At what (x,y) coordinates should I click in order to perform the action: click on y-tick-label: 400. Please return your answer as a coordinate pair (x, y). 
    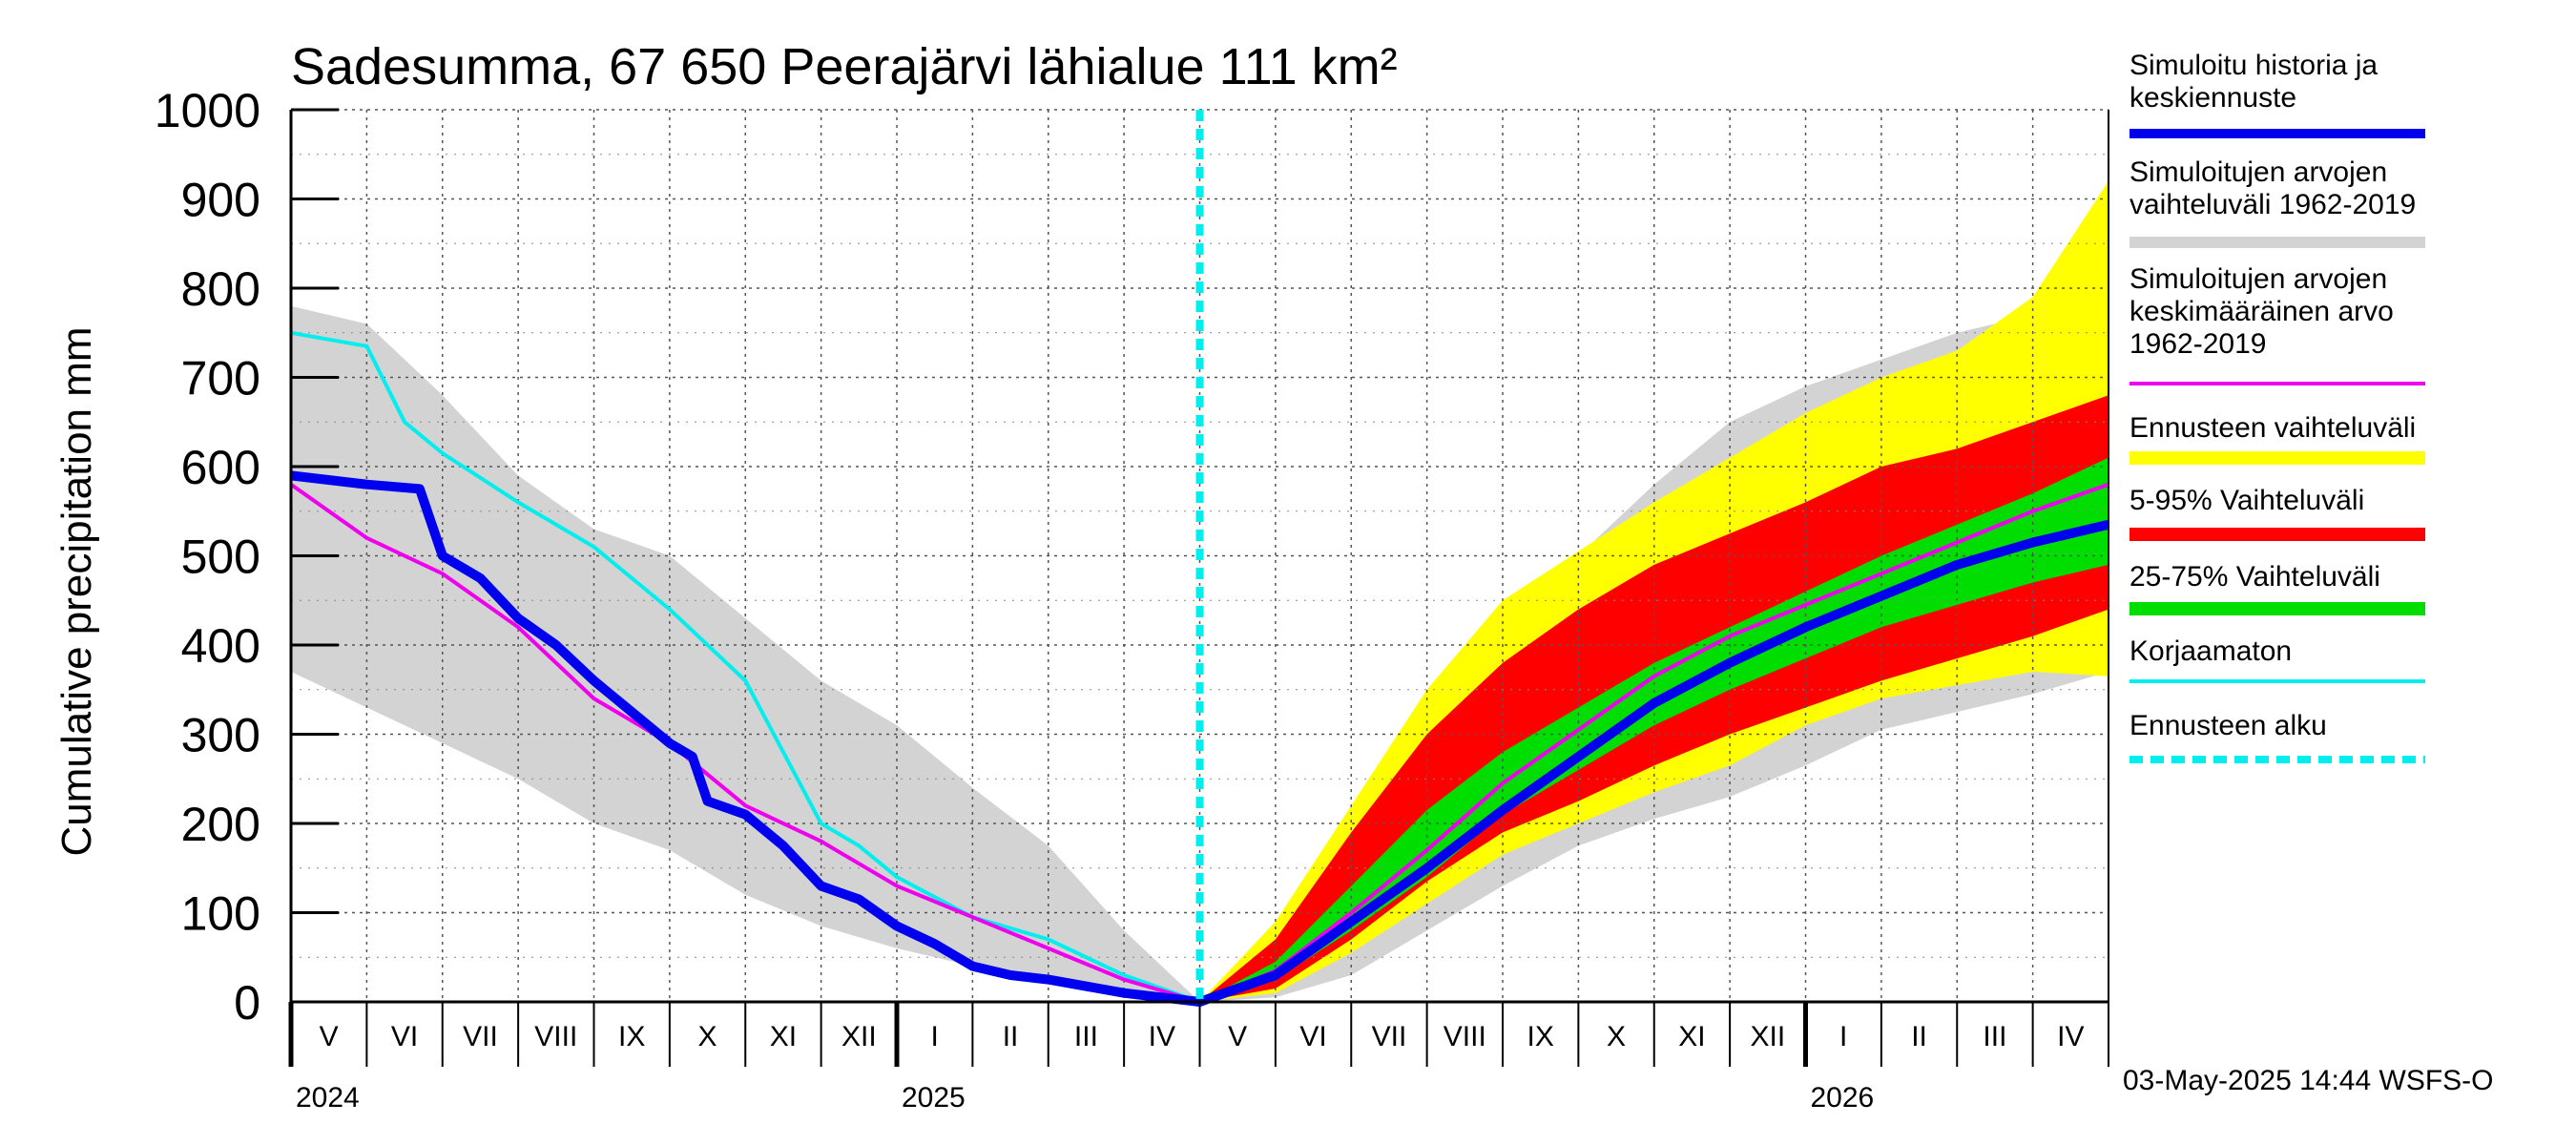
    Looking at the image, I should click on (220, 646).